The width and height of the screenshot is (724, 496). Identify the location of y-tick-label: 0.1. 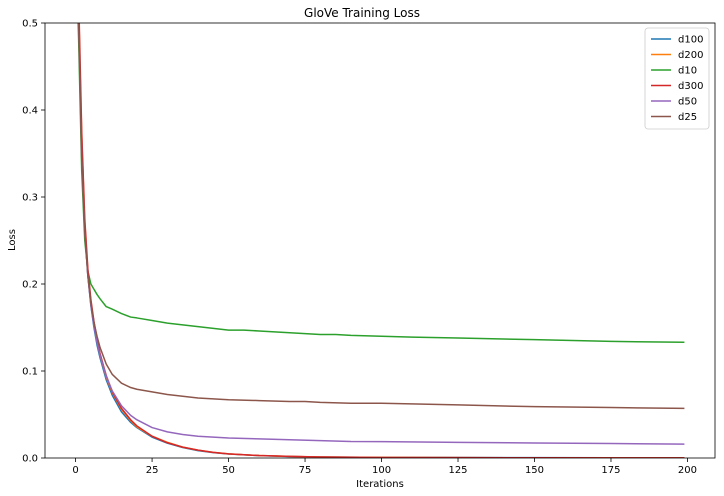
(30, 372).